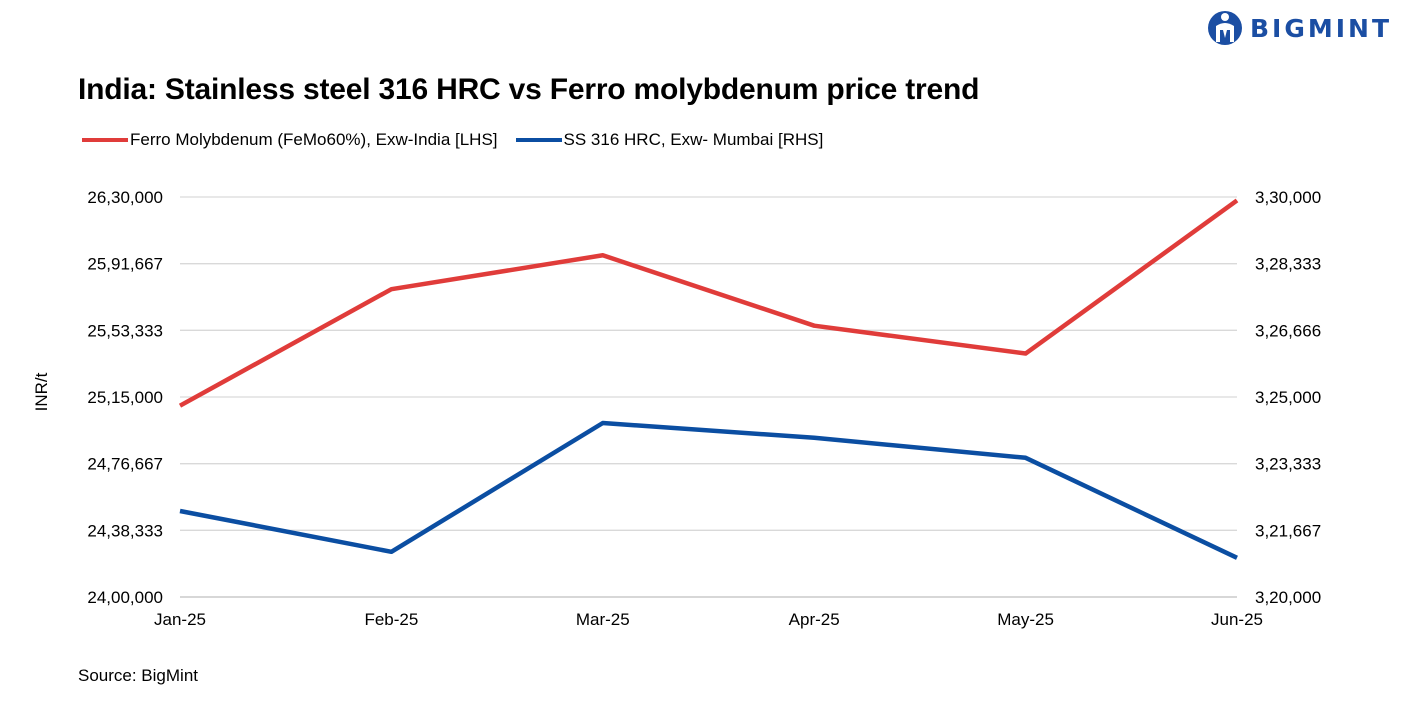 Image resolution: width=1417 pixels, height=709 pixels. Describe the element at coordinates (1237, 619) in the screenshot. I see `x-tick-label: Jun-25` at that location.